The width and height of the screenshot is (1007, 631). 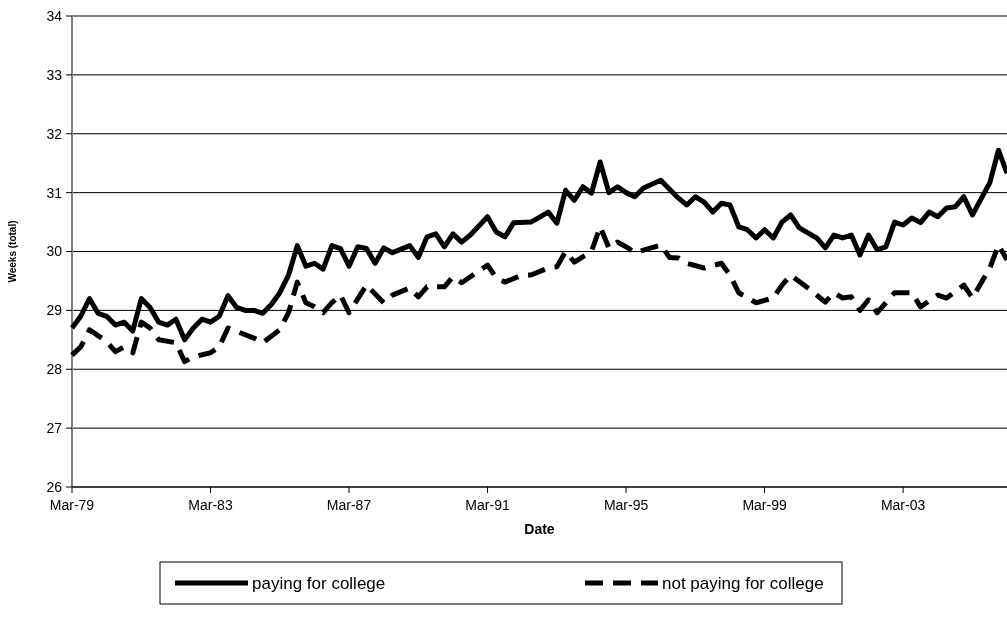 I want to click on x-tick-label: Mar-91, so click(x=487, y=505).